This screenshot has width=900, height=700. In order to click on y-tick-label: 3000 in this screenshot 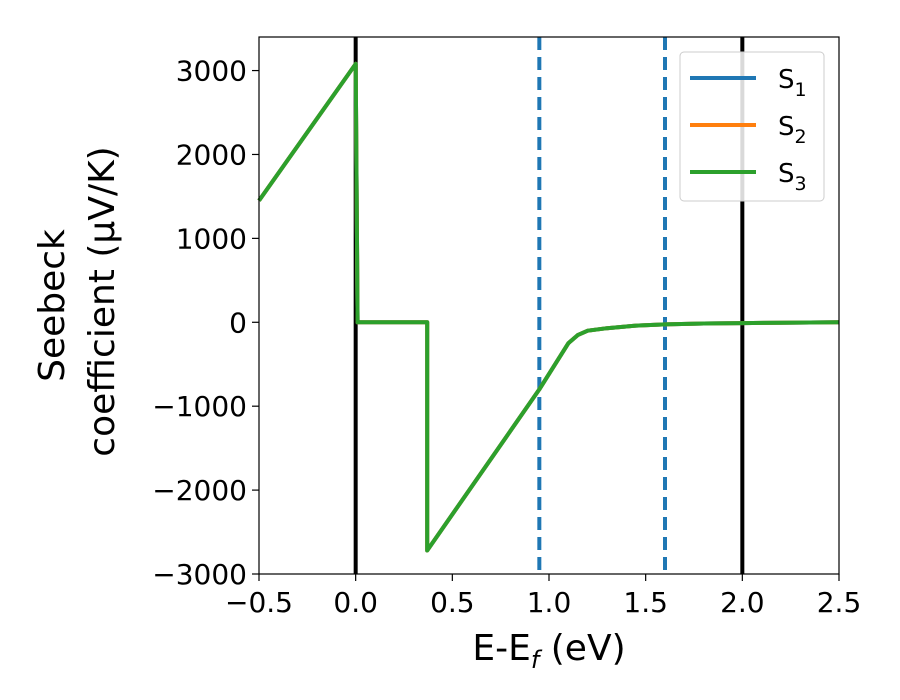, I will do `click(211, 71)`.